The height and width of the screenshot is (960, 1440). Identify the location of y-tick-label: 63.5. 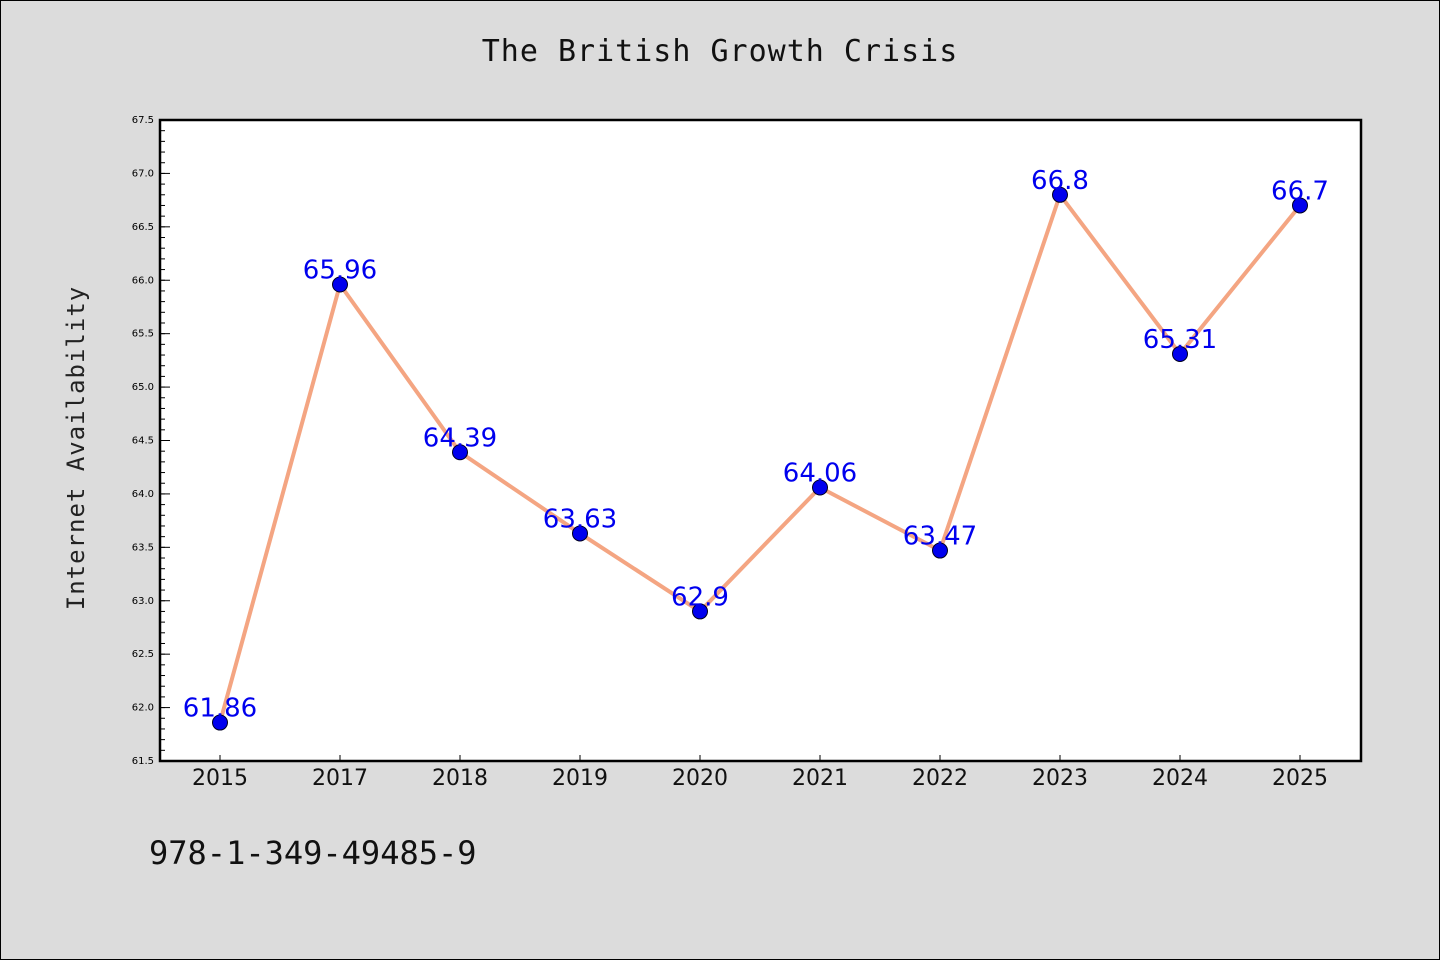
(143, 547).